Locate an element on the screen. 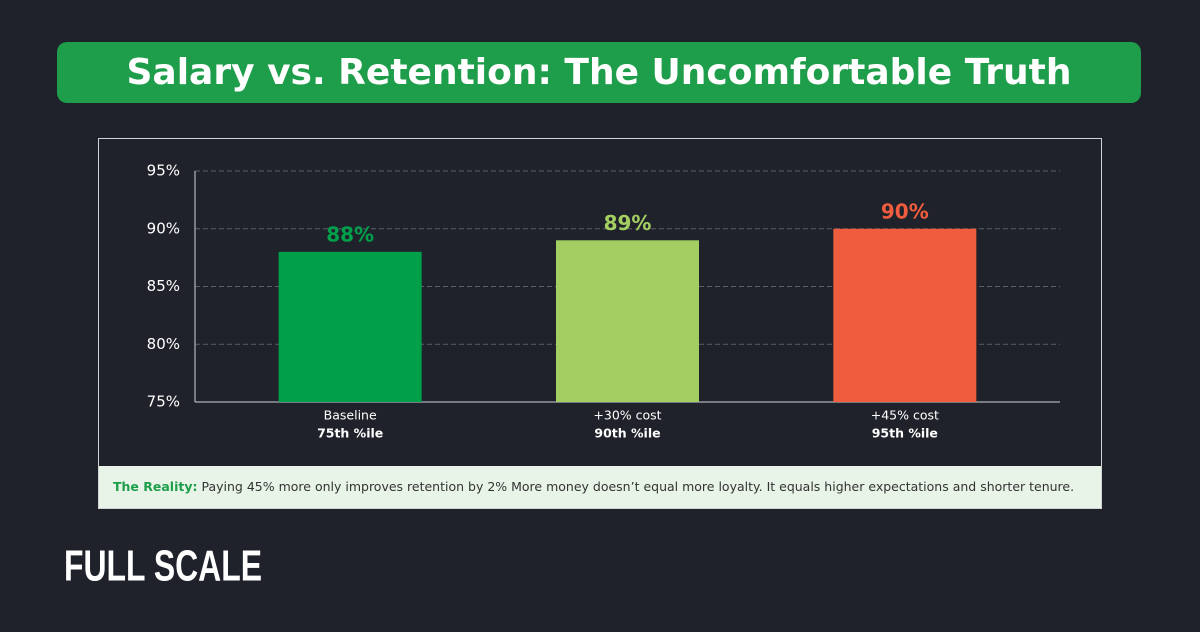  logo: FULL SCALE is located at coordinates (163, 566).